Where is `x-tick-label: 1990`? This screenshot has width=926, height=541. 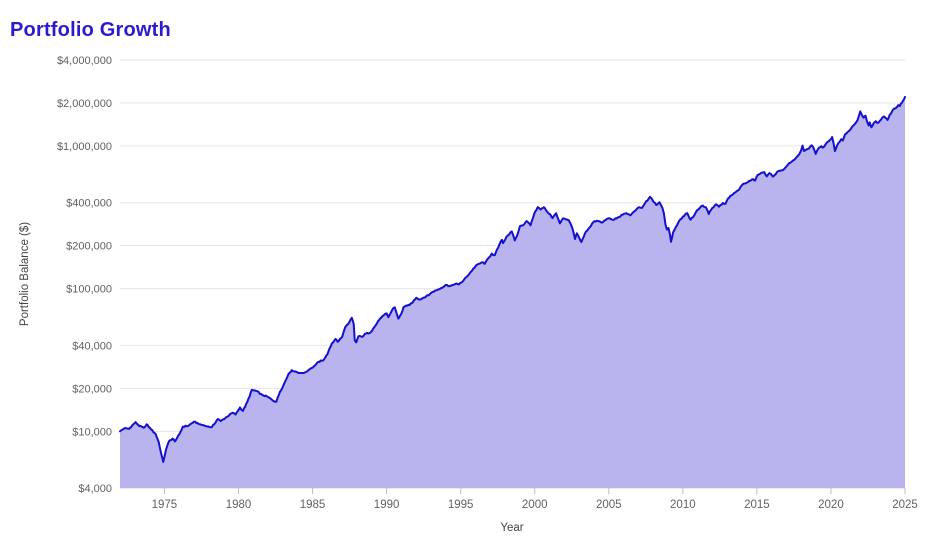 x-tick-label: 1990 is located at coordinates (387, 505).